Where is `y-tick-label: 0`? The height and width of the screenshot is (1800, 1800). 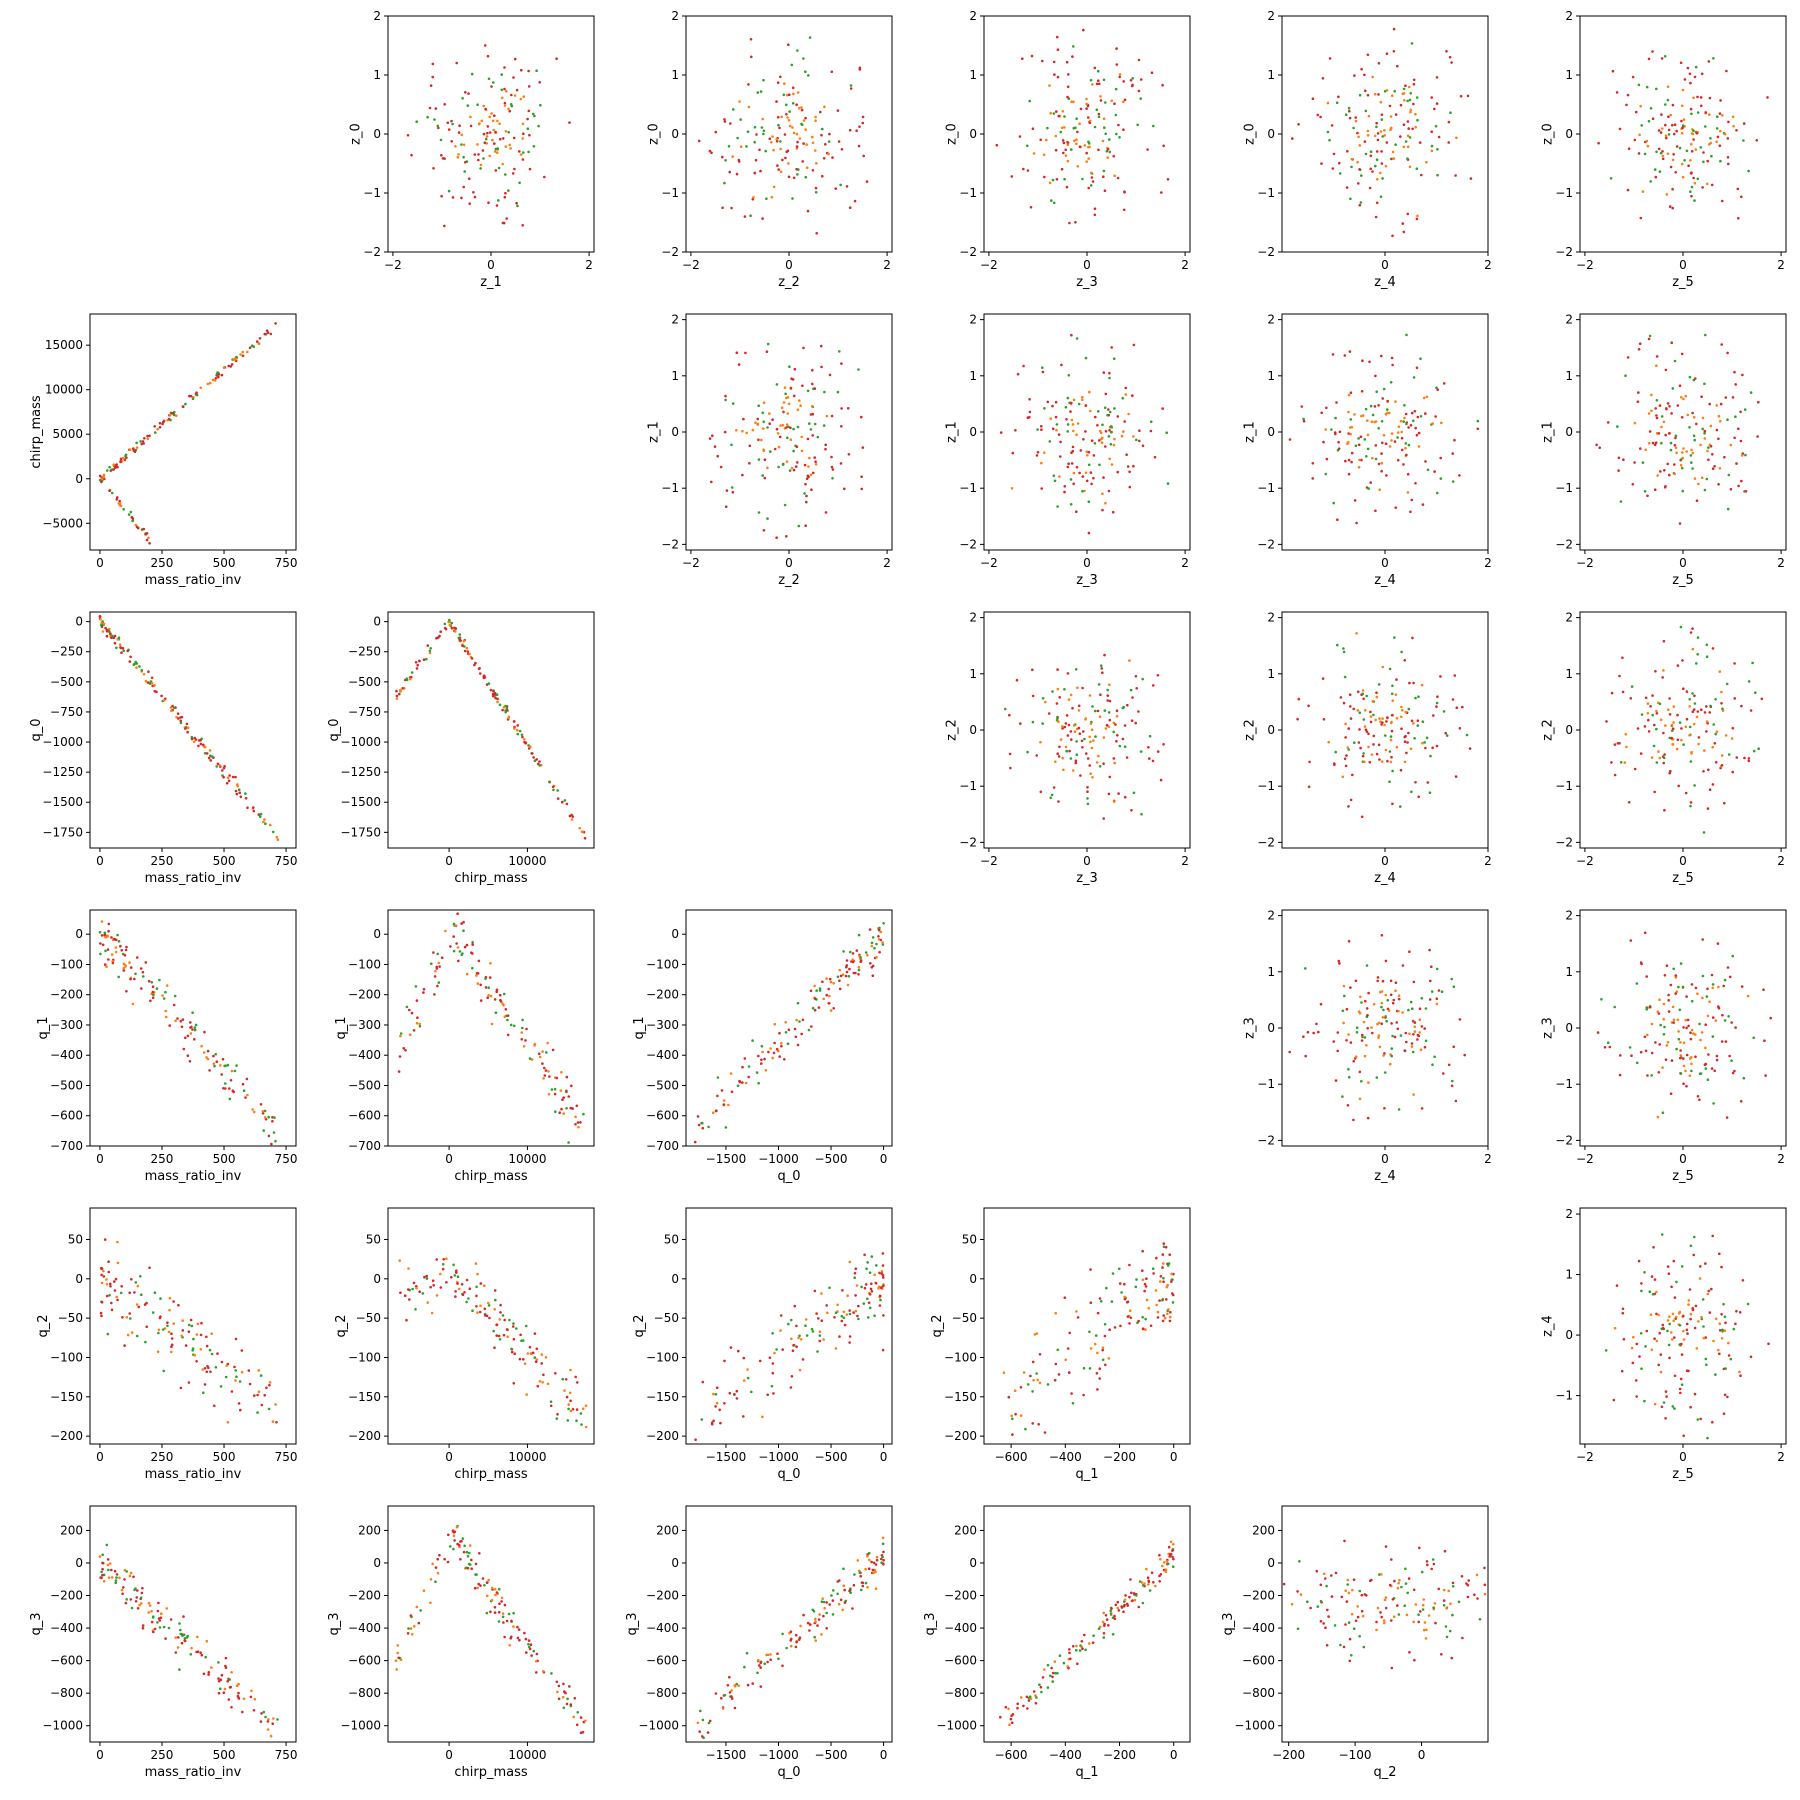
y-tick-label: 0 is located at coordinates (973, 134).